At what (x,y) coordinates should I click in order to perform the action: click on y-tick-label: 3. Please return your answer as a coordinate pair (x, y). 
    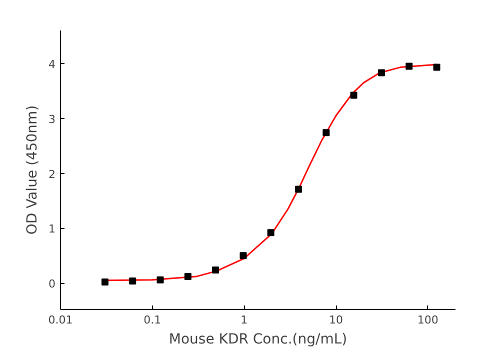
    Looking at the image, I should click on (52, 119).